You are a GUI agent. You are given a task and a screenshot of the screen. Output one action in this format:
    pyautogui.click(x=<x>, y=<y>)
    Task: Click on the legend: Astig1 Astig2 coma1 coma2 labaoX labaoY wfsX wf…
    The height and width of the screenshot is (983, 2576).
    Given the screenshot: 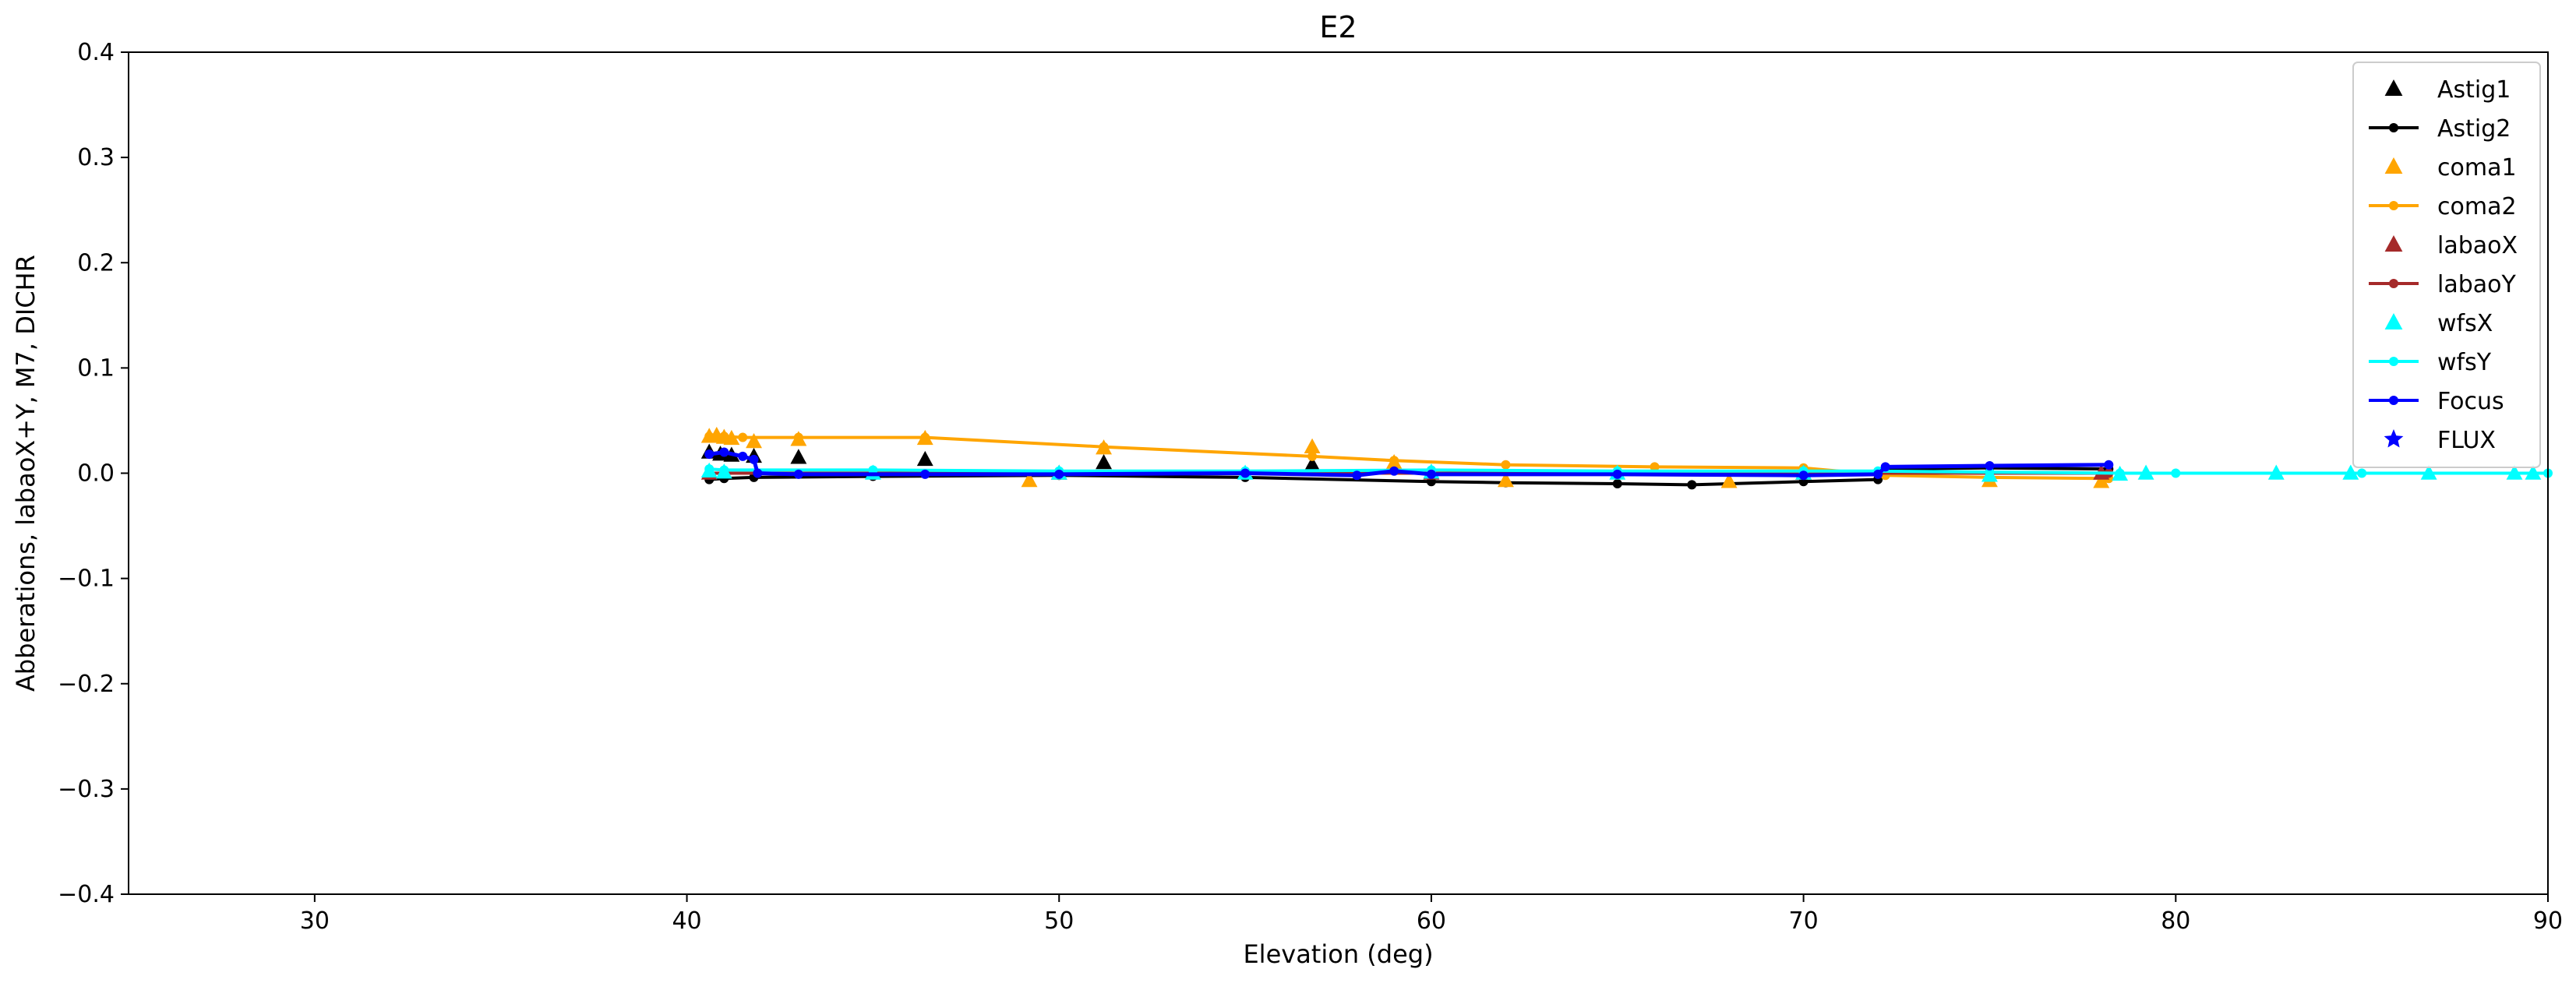 What is the action you would take?
    pyautogui.click(x=2446, y=265)
    